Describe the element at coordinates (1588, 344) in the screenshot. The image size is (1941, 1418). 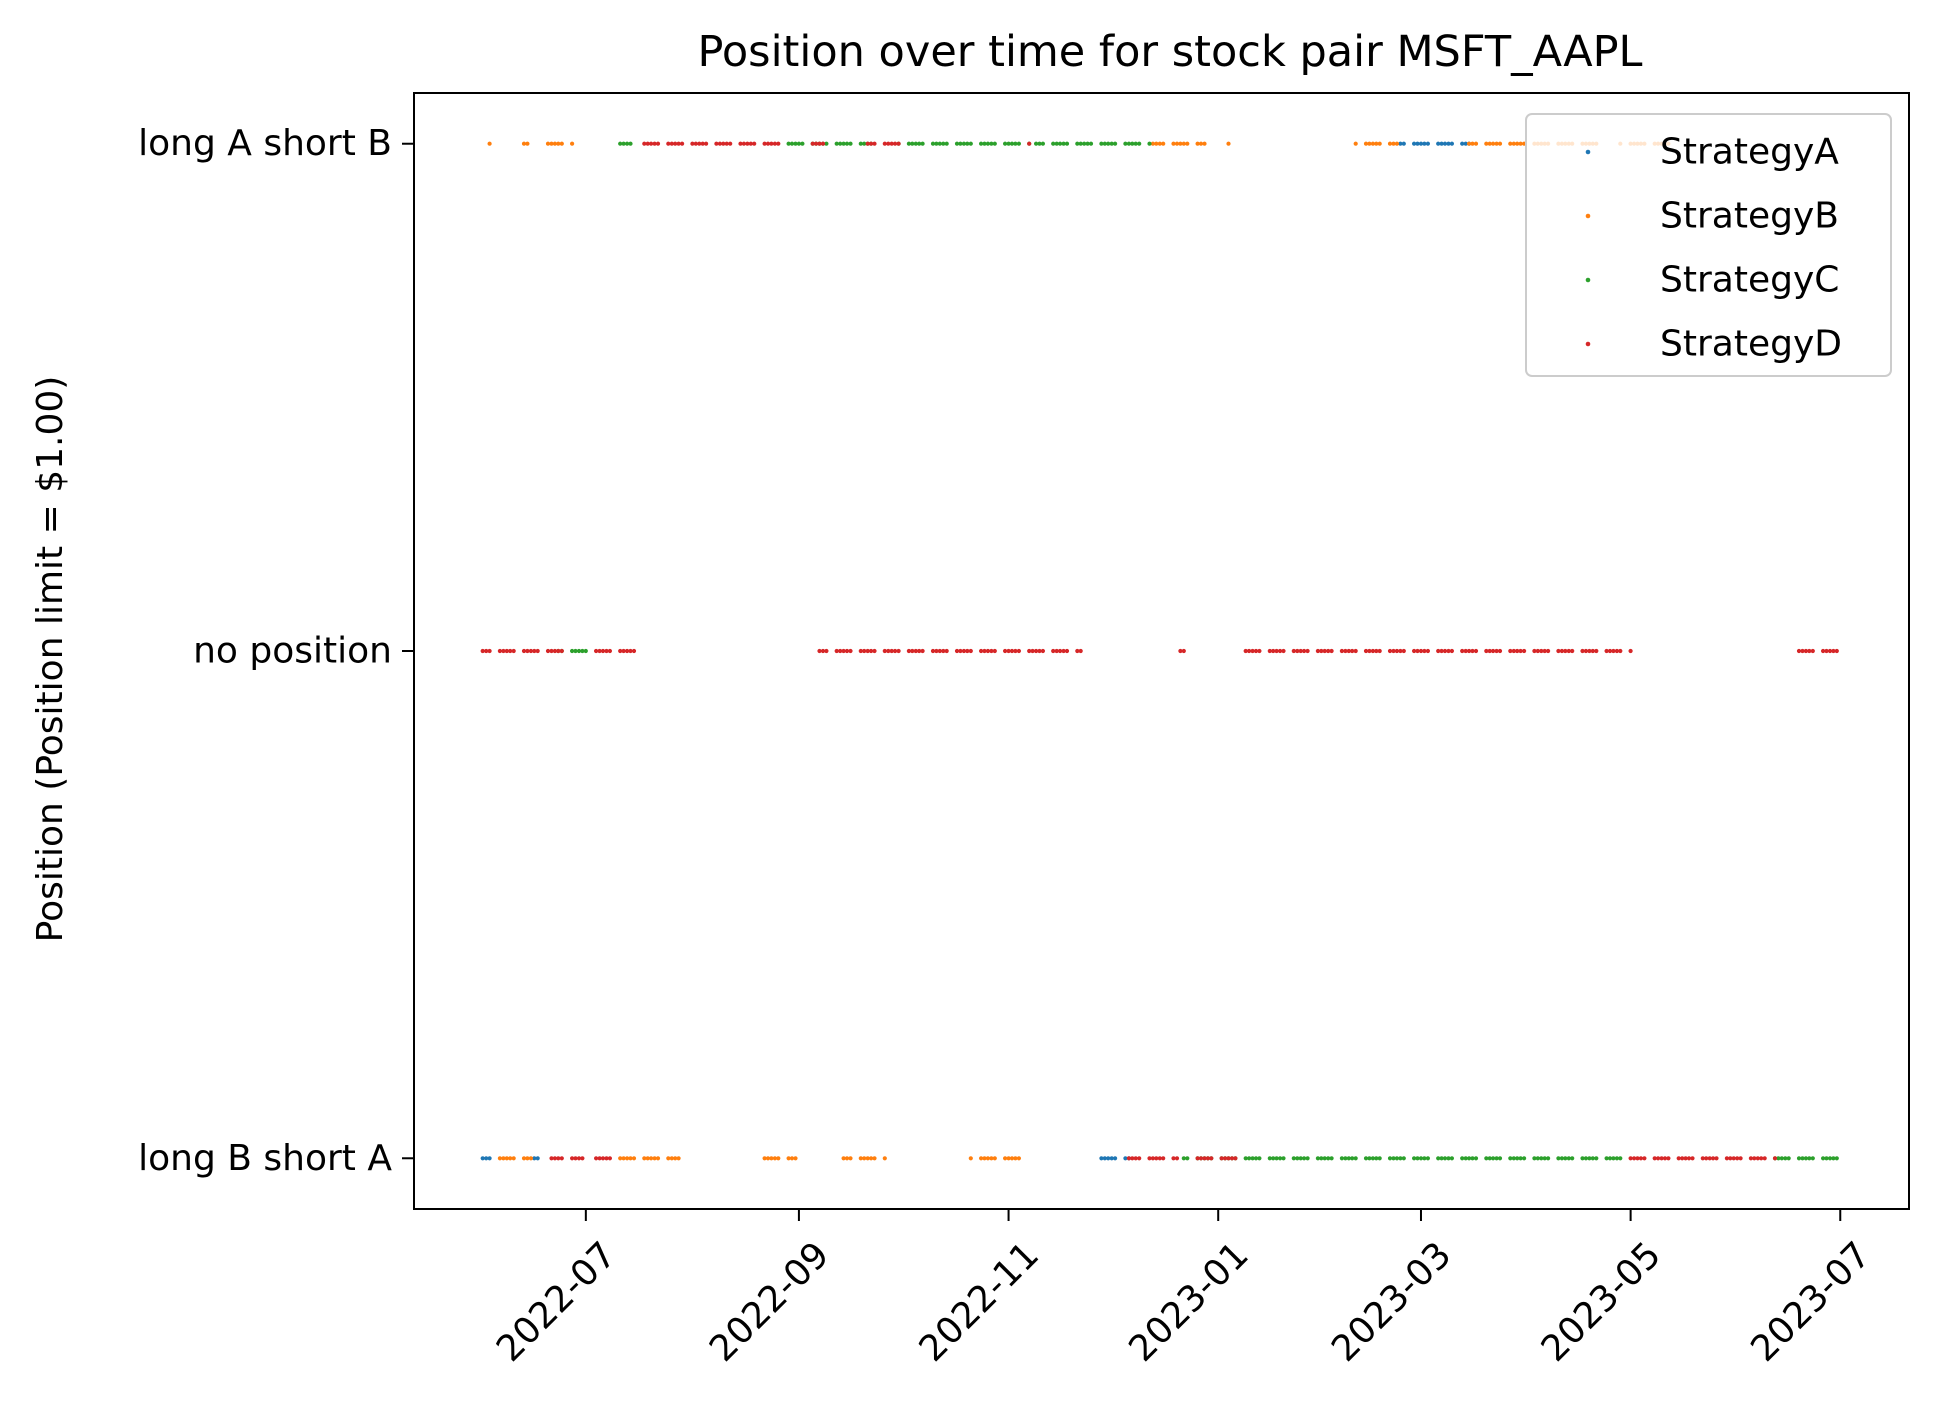
I see `legend-marker` at that location.